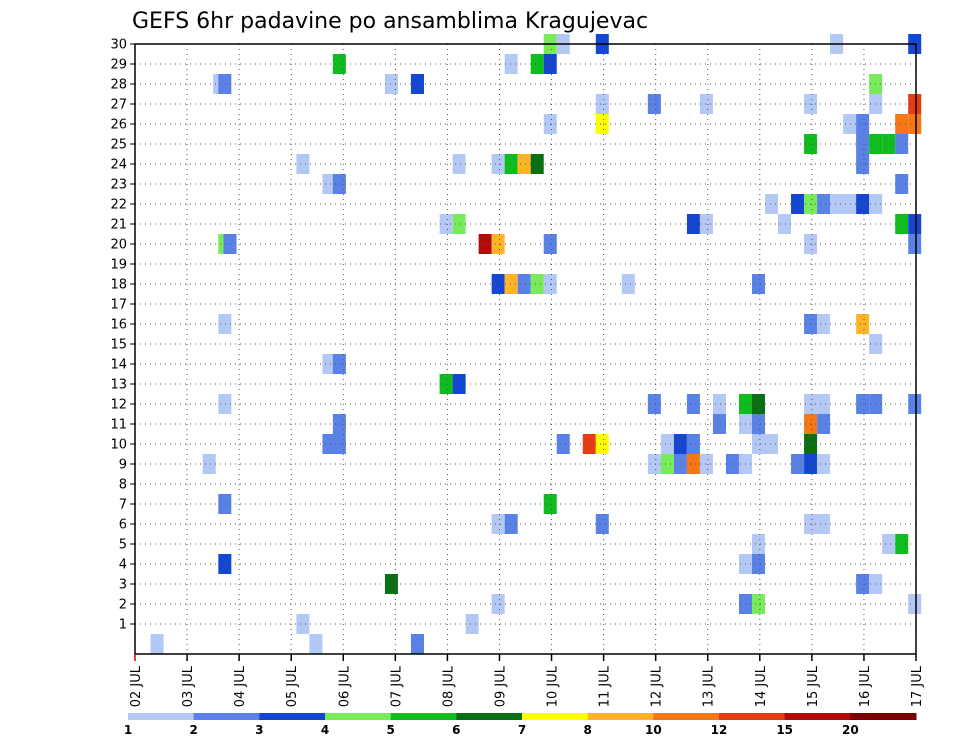 The image size is (960, 742). What do you see at coordinates (761, 686) in the screenshot?
I see `x-tick-label: 14 JUL` at bounding box center [761, 686].